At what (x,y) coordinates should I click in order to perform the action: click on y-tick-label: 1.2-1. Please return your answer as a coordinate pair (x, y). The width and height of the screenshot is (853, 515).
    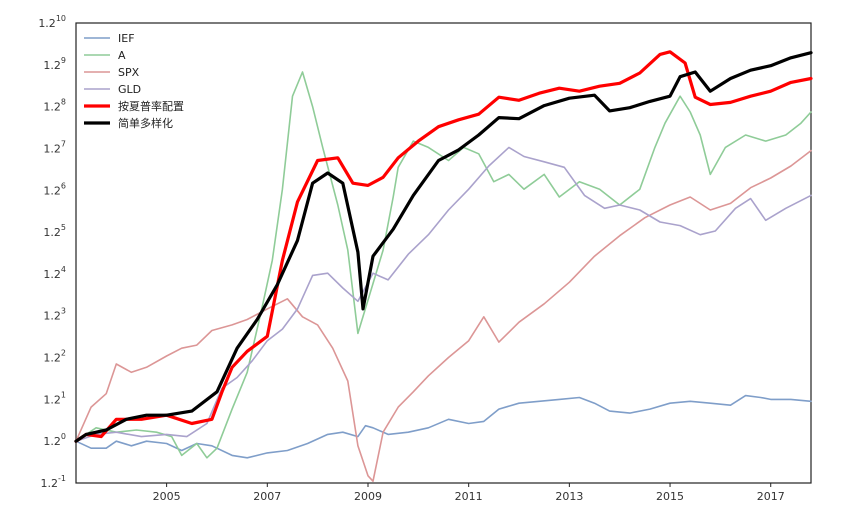
    Looking at the image, I should click on (53, 482).